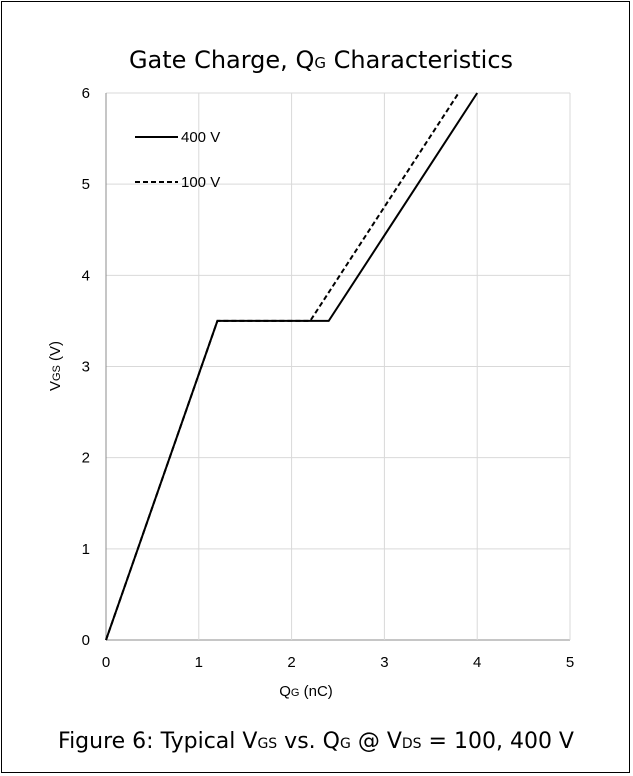 The image size is (633, 776). What do you see at coordinates (86, 93) in the screenshot?
I see `y-tick-label: 6` at bounding box center [86, 93].